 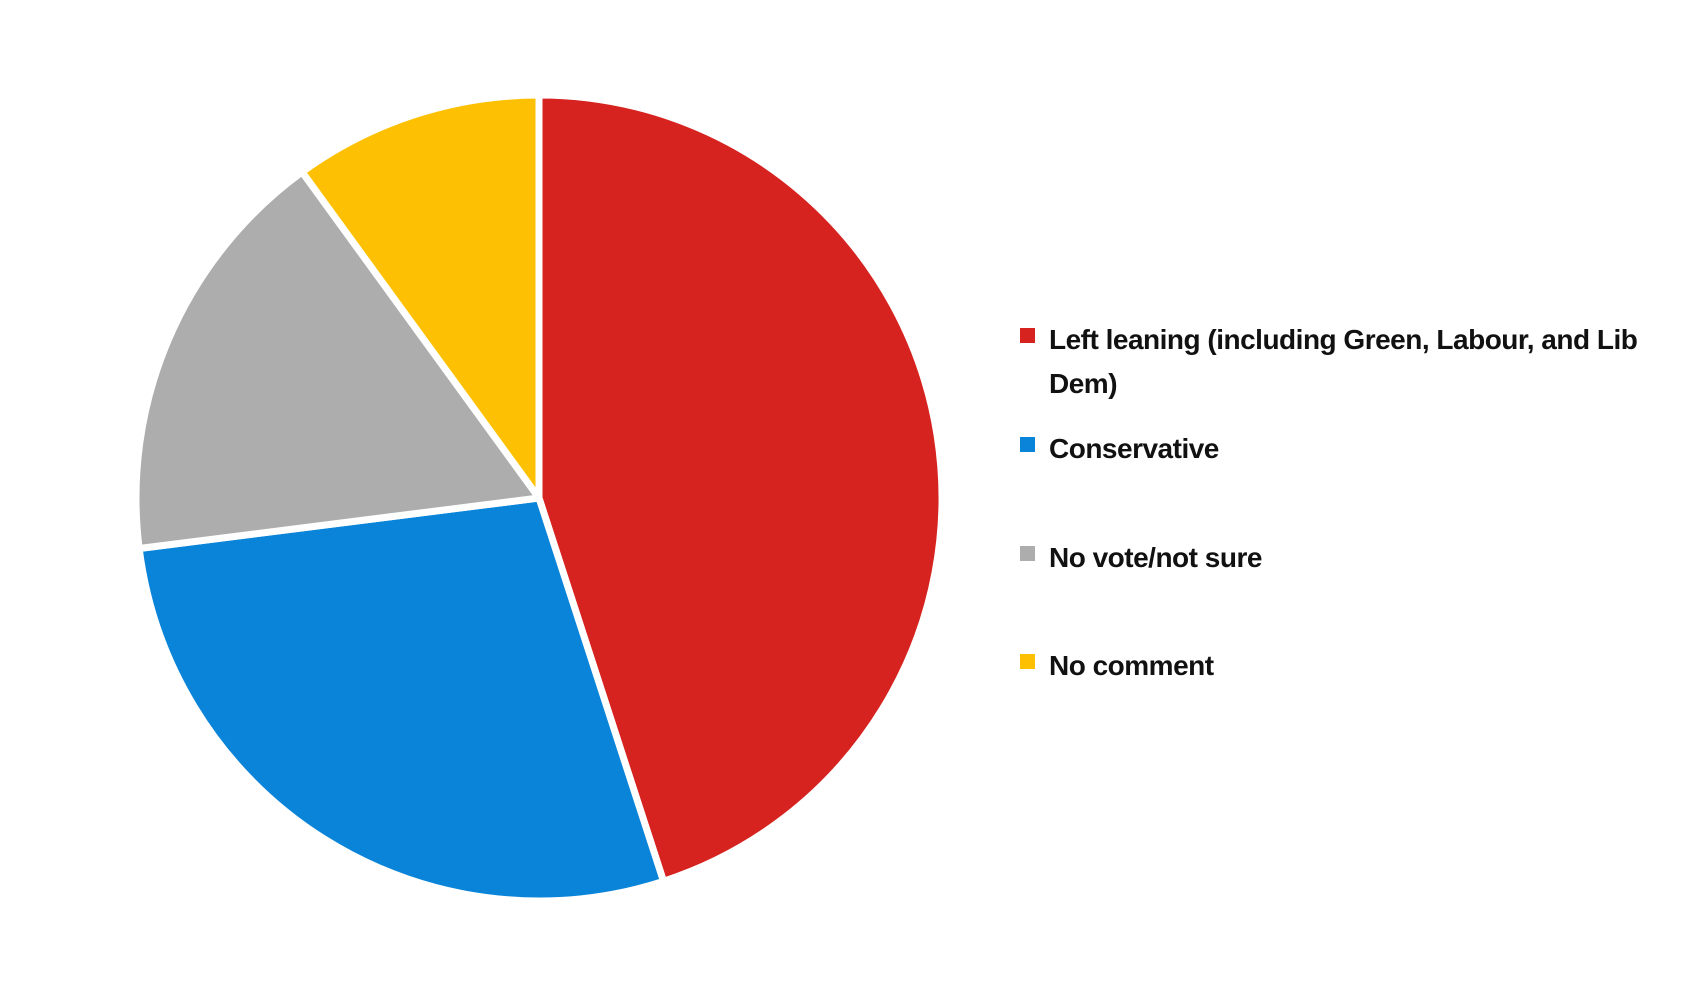 I want to click on legend-item: No comment, so click(x=1340, y=666).